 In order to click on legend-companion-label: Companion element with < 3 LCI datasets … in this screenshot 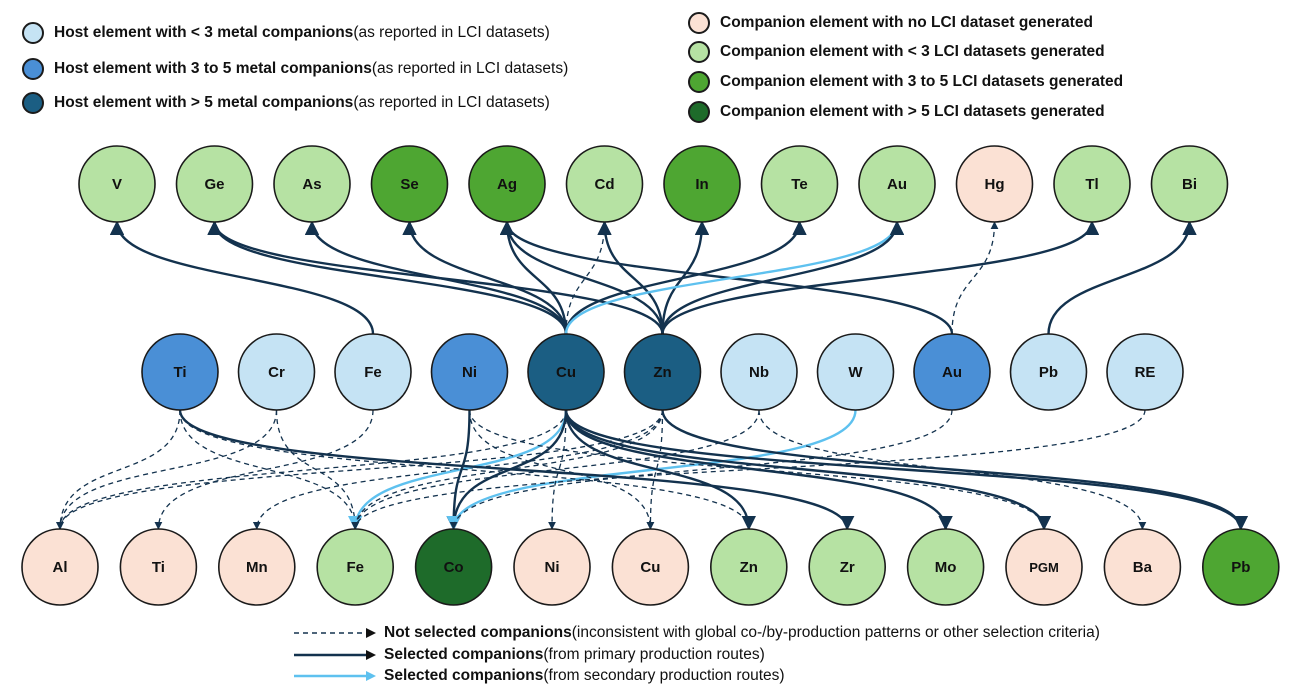, I will do `click(912, 51)`.